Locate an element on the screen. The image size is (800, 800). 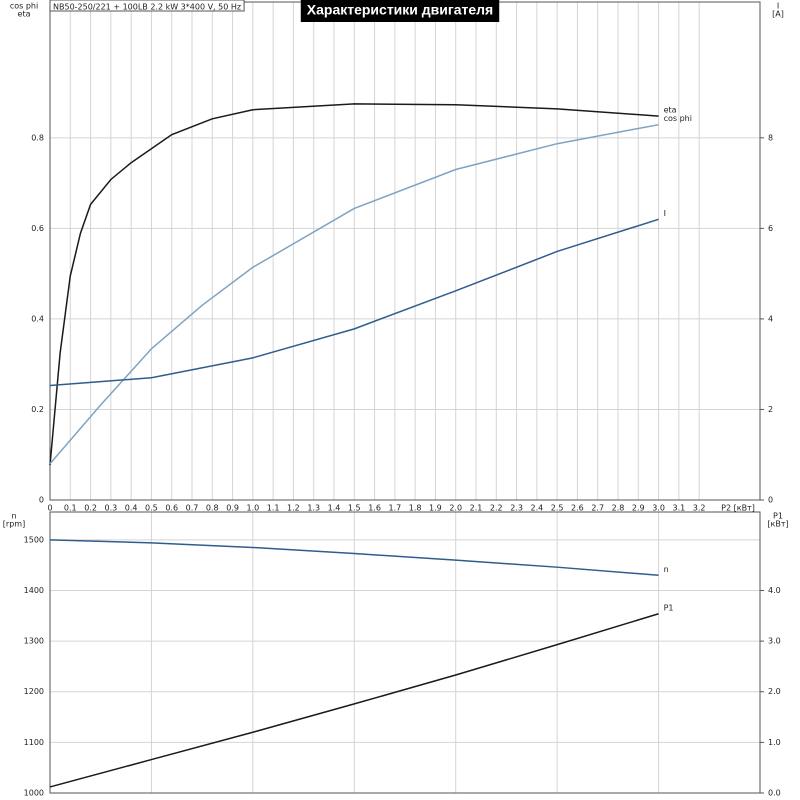
x-axis-label: P2 [кВт] is located at coordinates (738, 508).